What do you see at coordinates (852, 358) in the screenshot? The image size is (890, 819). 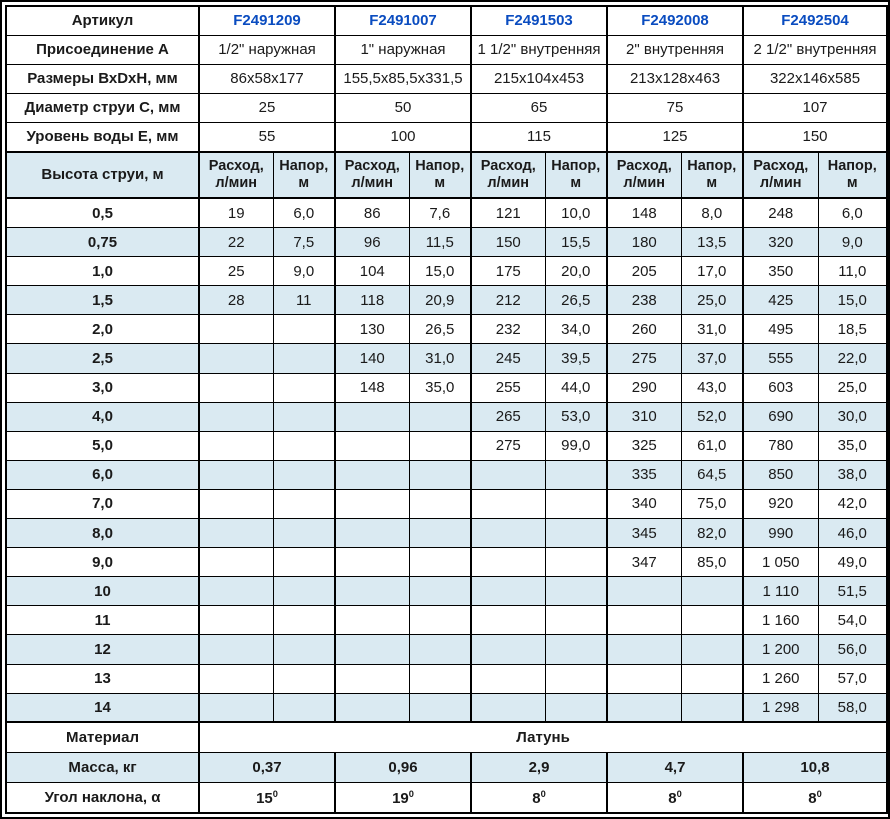 I see `head-value: 22,0` at bounding box center [852, 358].